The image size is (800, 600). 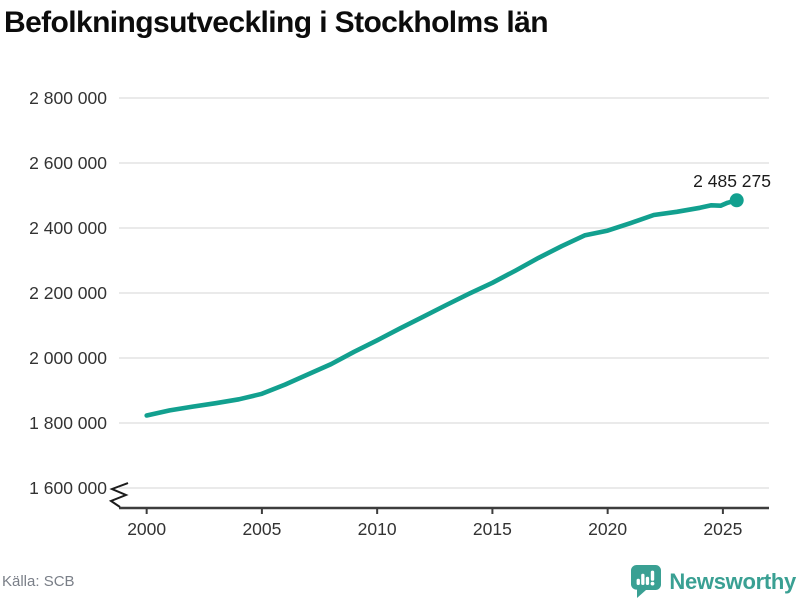 I want to click on source-text: Källa: SCB, so click(x=38, y=581).